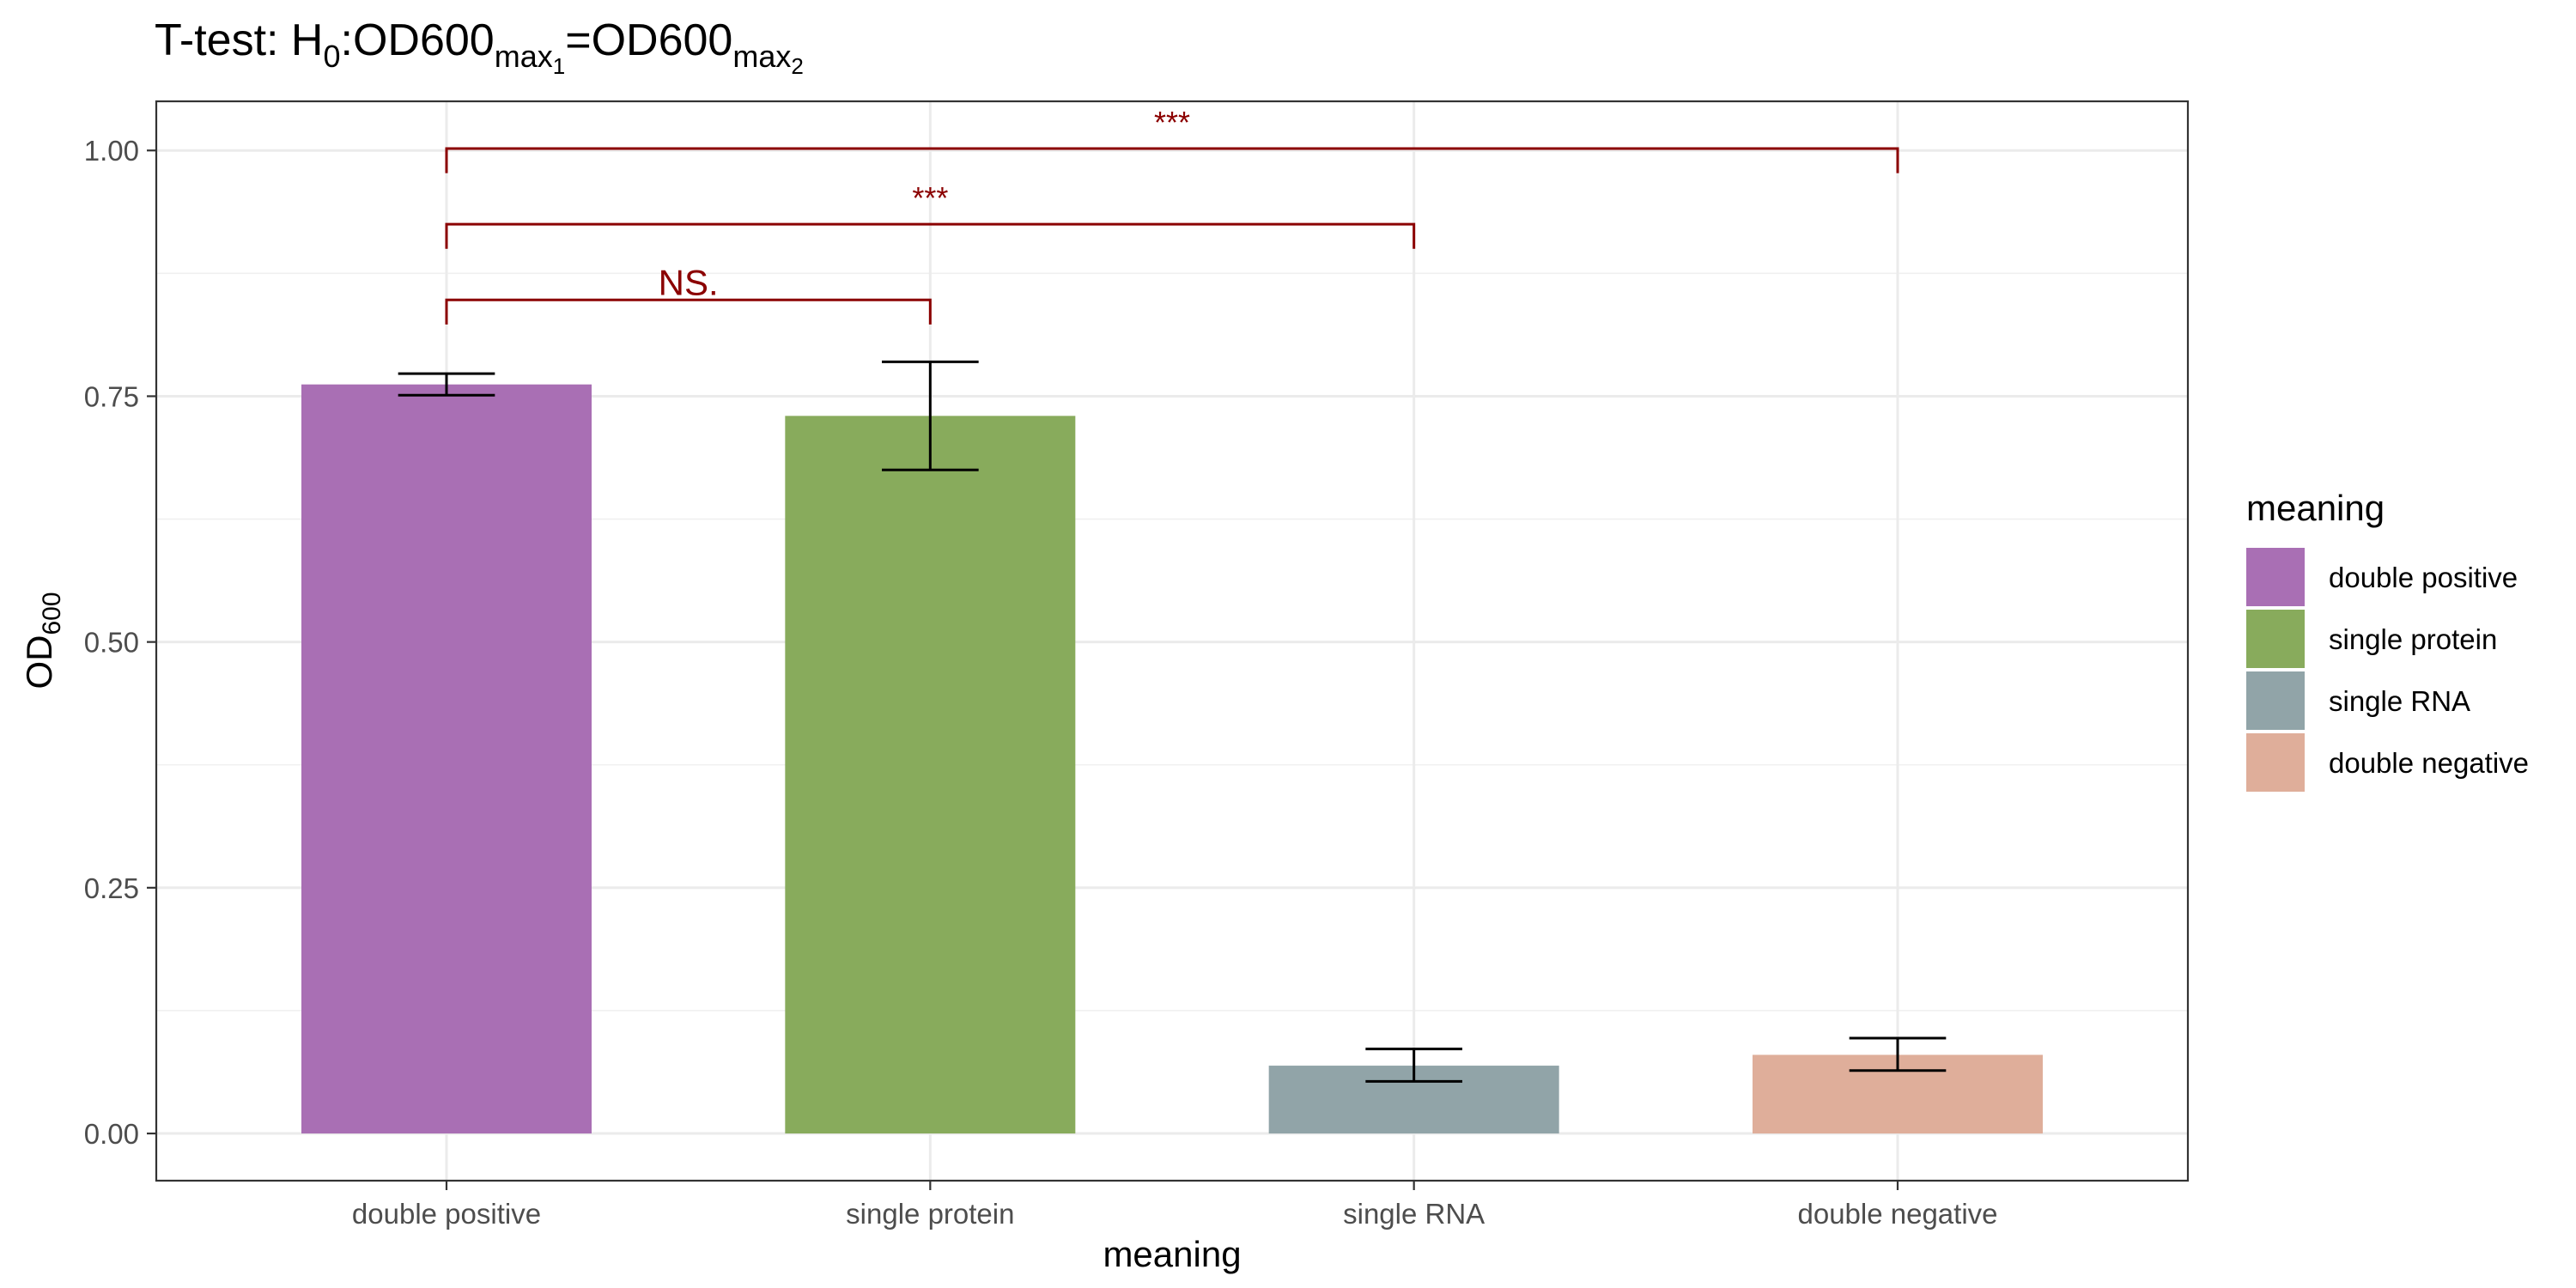  Describe the element at coordinates (446, 759) in the screenshot. I see `bar-double-positive` at that location.